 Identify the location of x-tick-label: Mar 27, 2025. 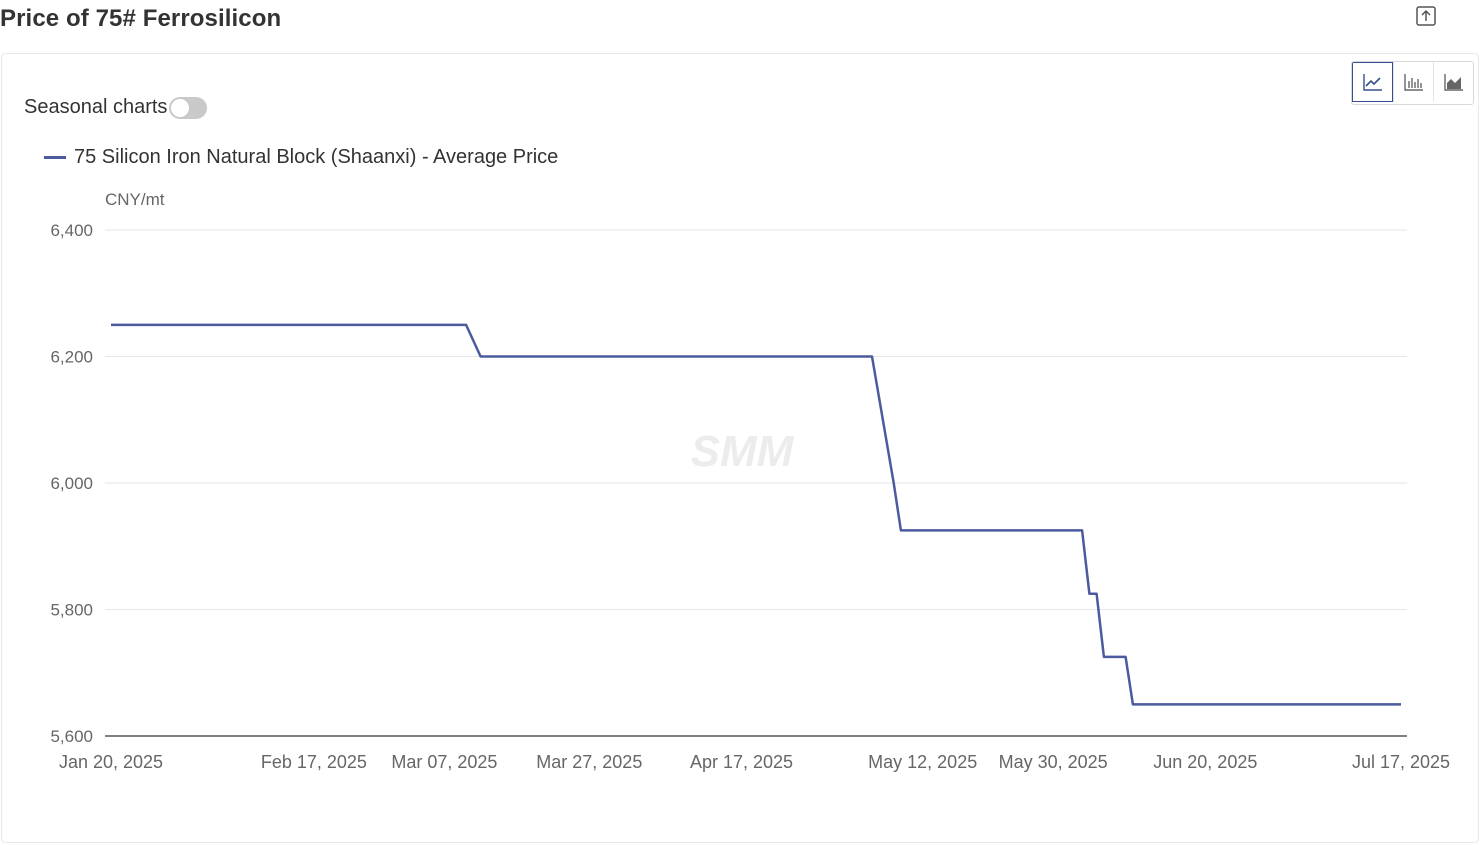
(589, 762).